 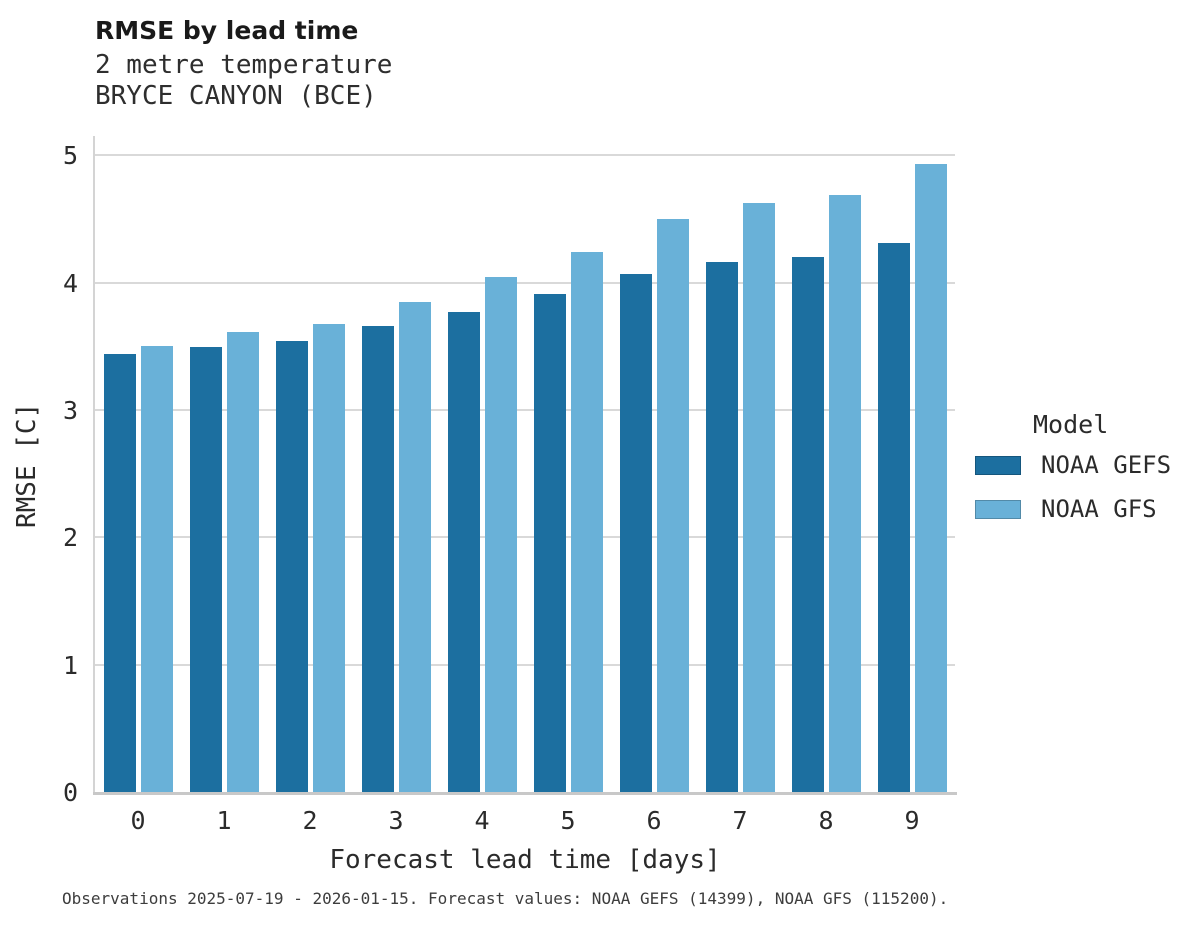 I want to click on x-tick-7: 7, so click(x=740, y=820).